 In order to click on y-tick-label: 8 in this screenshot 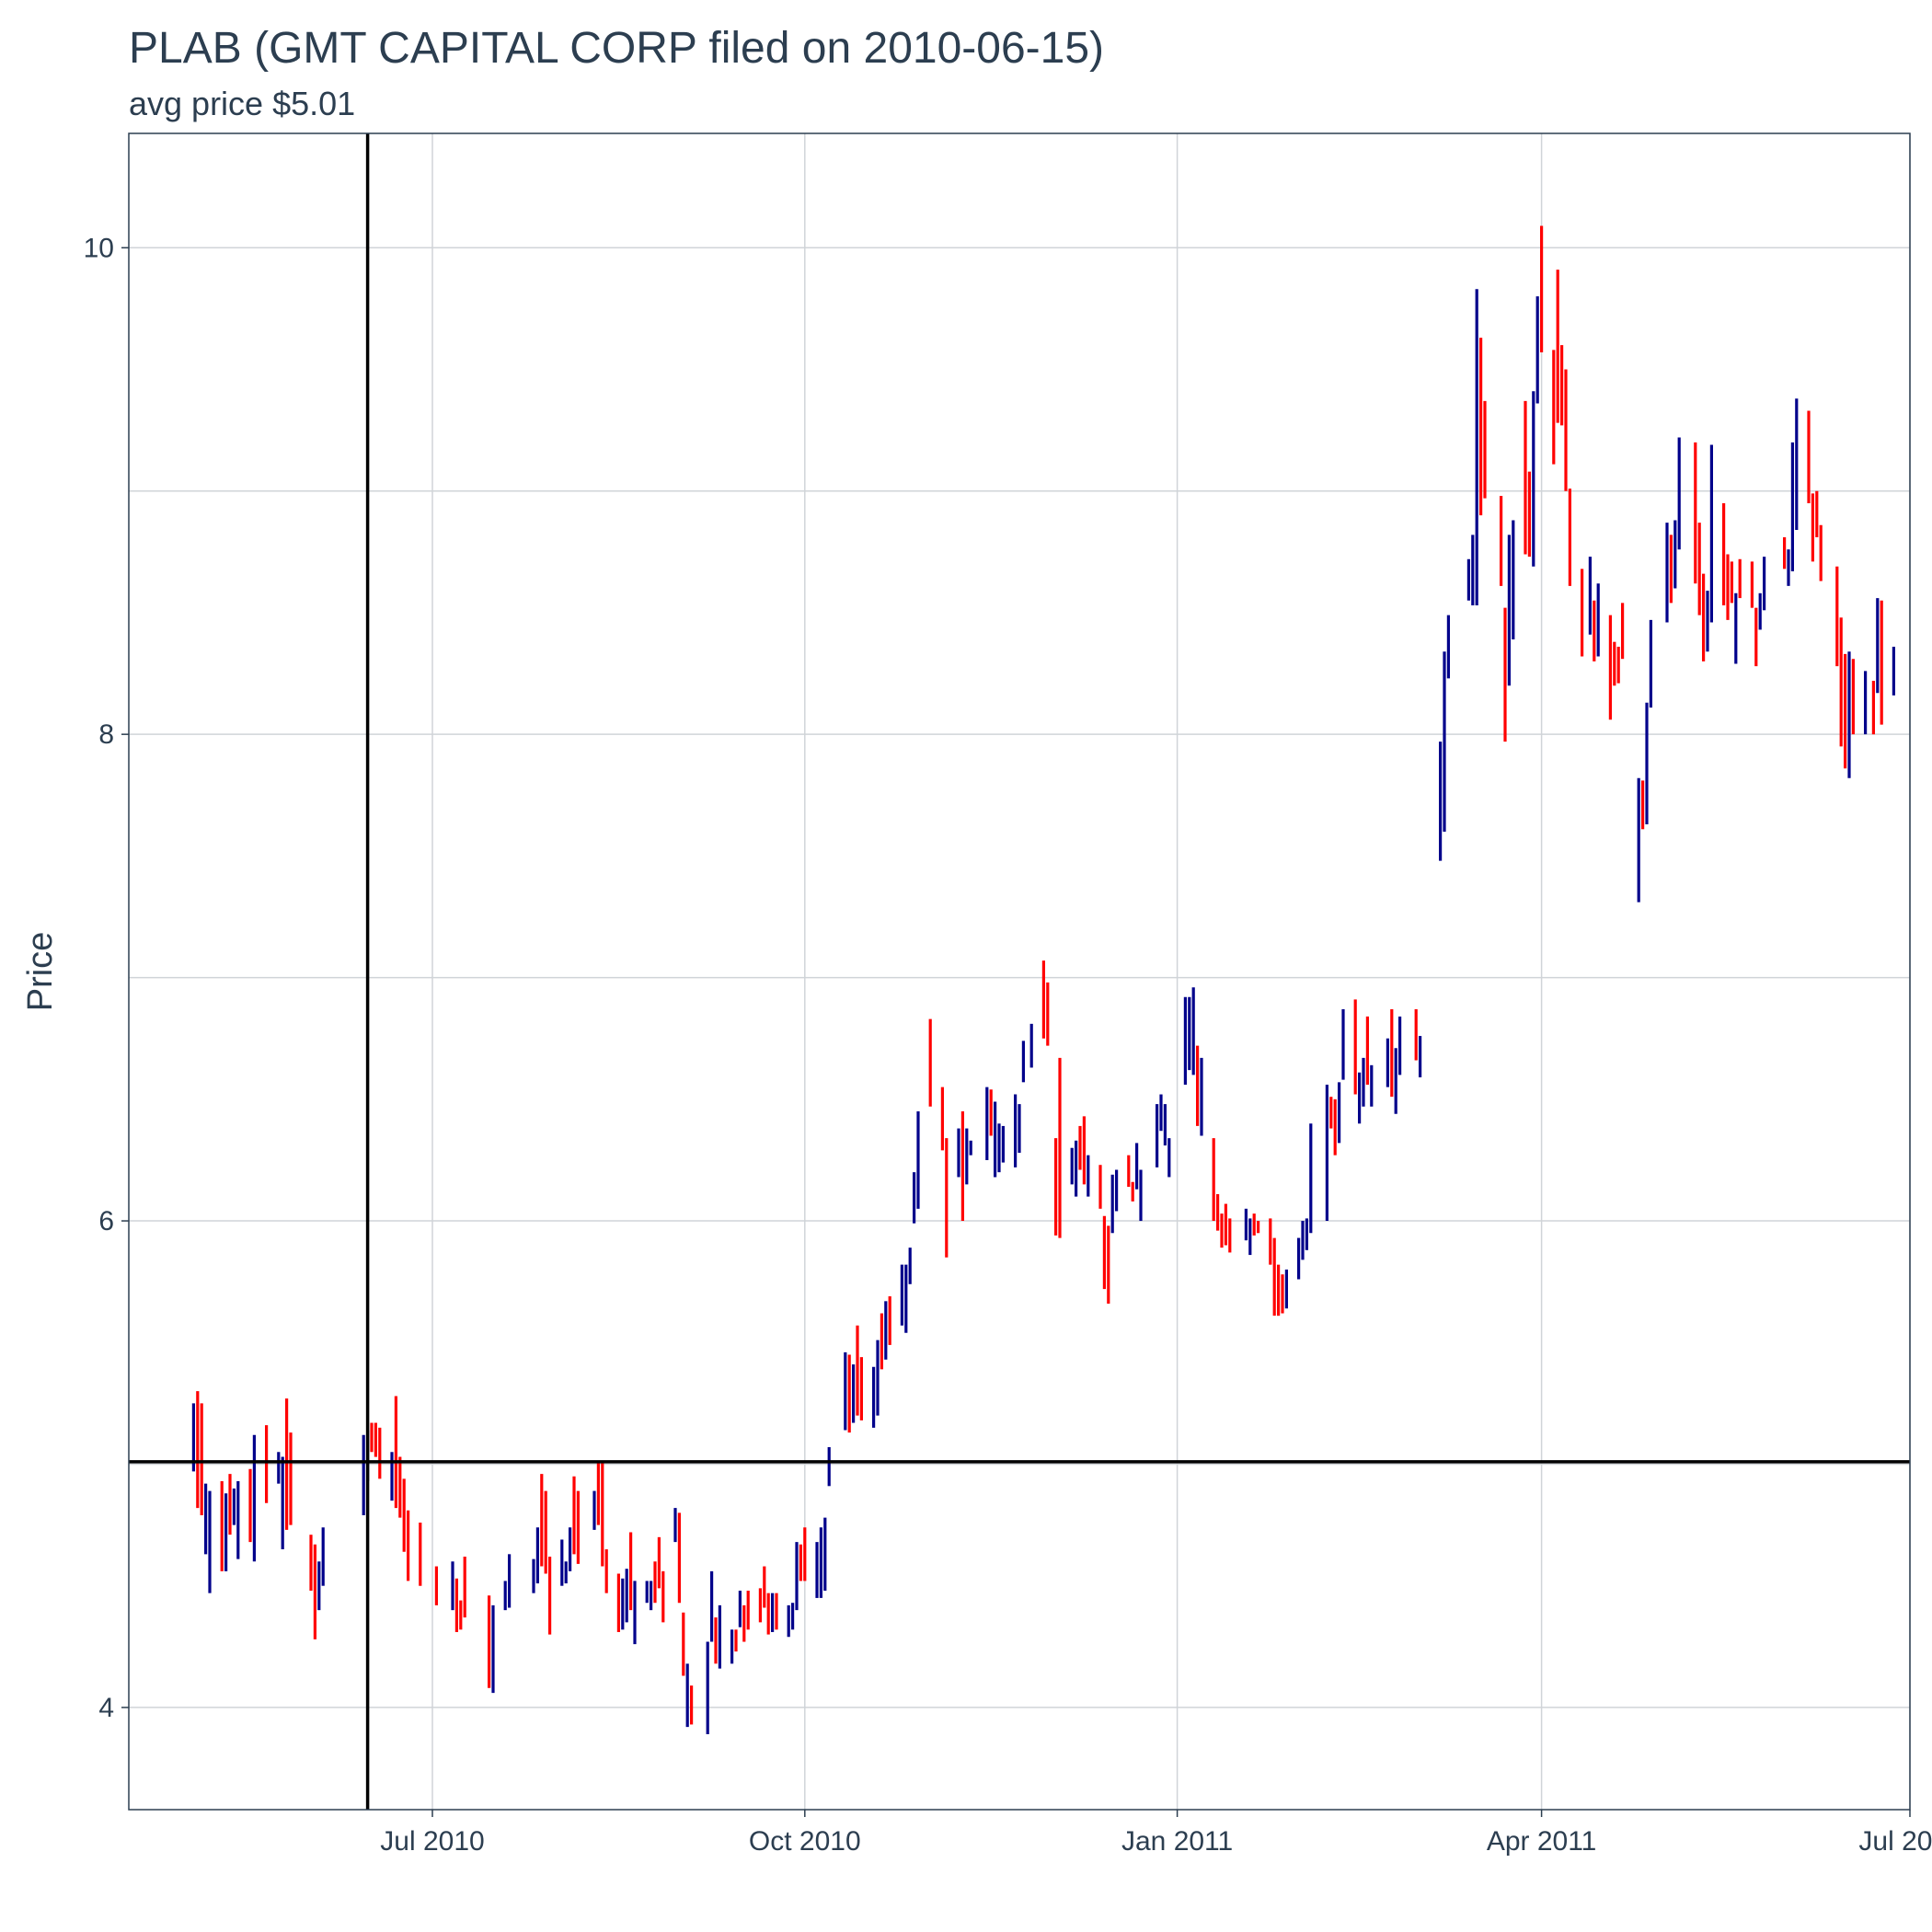, I will do `click(106, 734)`.